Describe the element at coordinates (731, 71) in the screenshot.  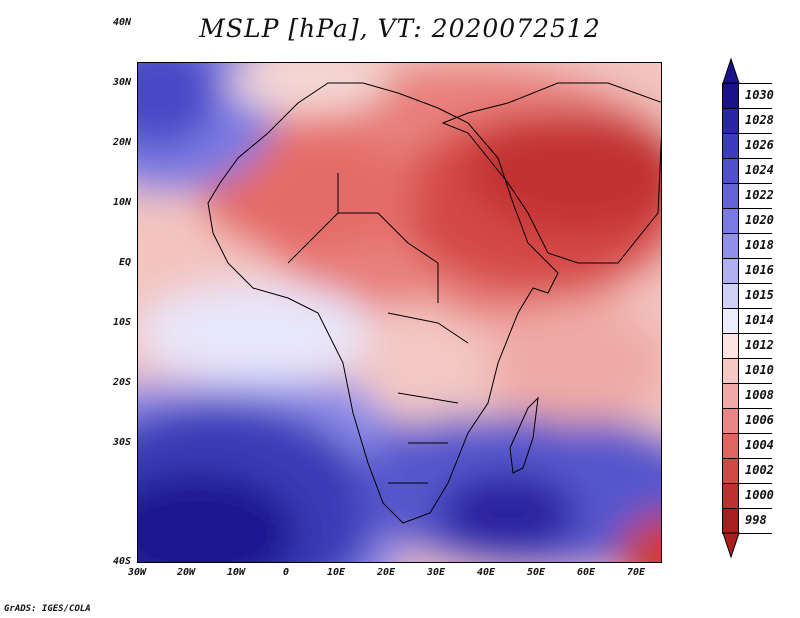
I see `colorbar-top-arrow` at that location.